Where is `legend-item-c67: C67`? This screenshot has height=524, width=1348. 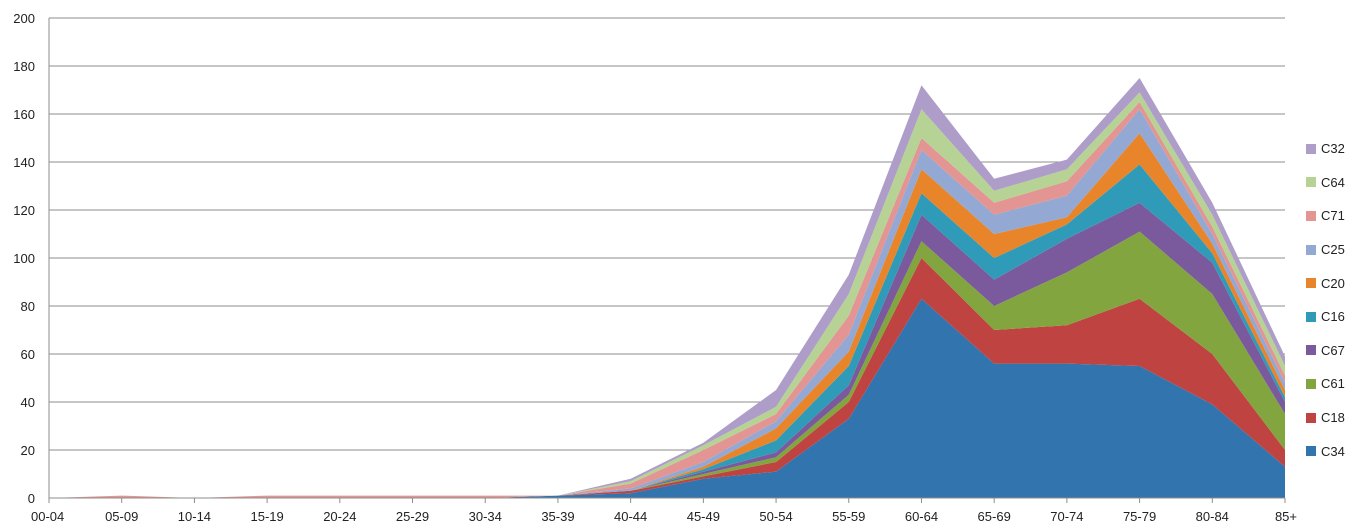 legend-item-c67: C67 is located at coordinates (1326, 351).